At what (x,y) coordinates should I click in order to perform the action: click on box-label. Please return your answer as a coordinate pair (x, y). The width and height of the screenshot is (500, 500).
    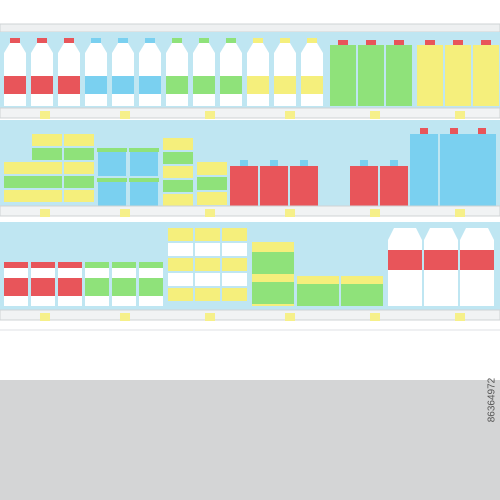
    Looking at the image, I should click on (273, 293).